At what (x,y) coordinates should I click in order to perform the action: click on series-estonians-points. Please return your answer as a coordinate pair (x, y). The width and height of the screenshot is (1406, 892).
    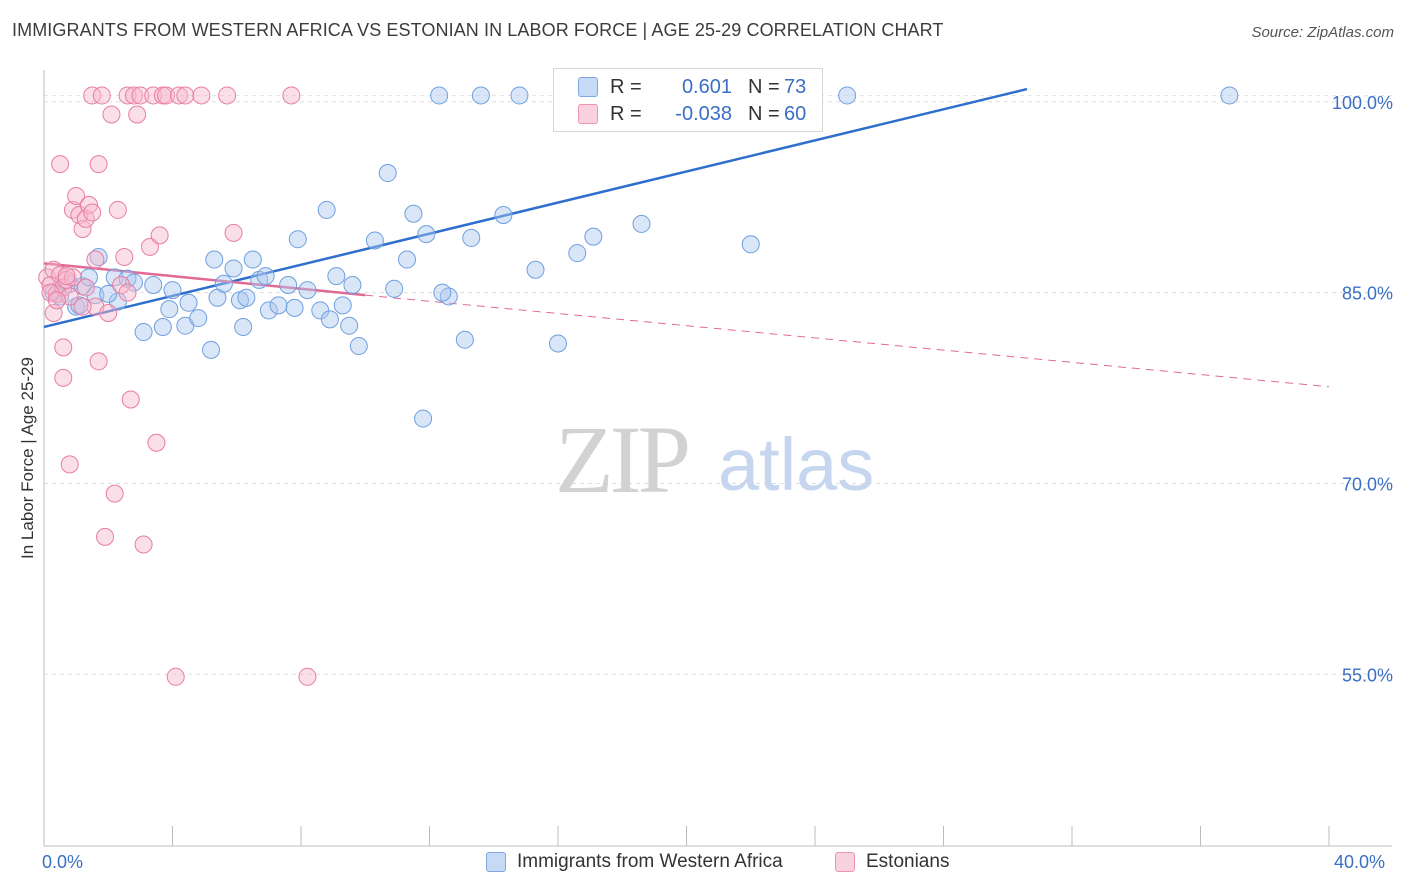
    Looking at the image, I should click on (177, 386).